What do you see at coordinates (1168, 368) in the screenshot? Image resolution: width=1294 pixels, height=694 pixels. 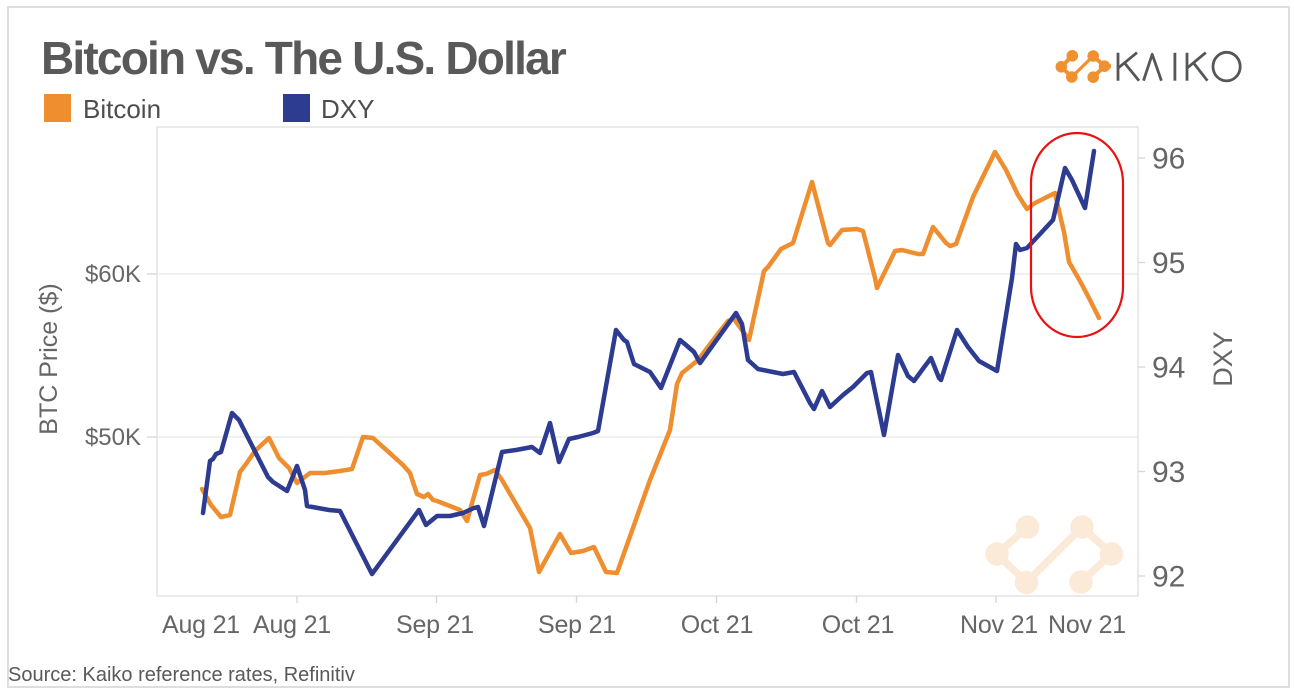 I see `svg-text: 94` at bounding box center [1168, 368].